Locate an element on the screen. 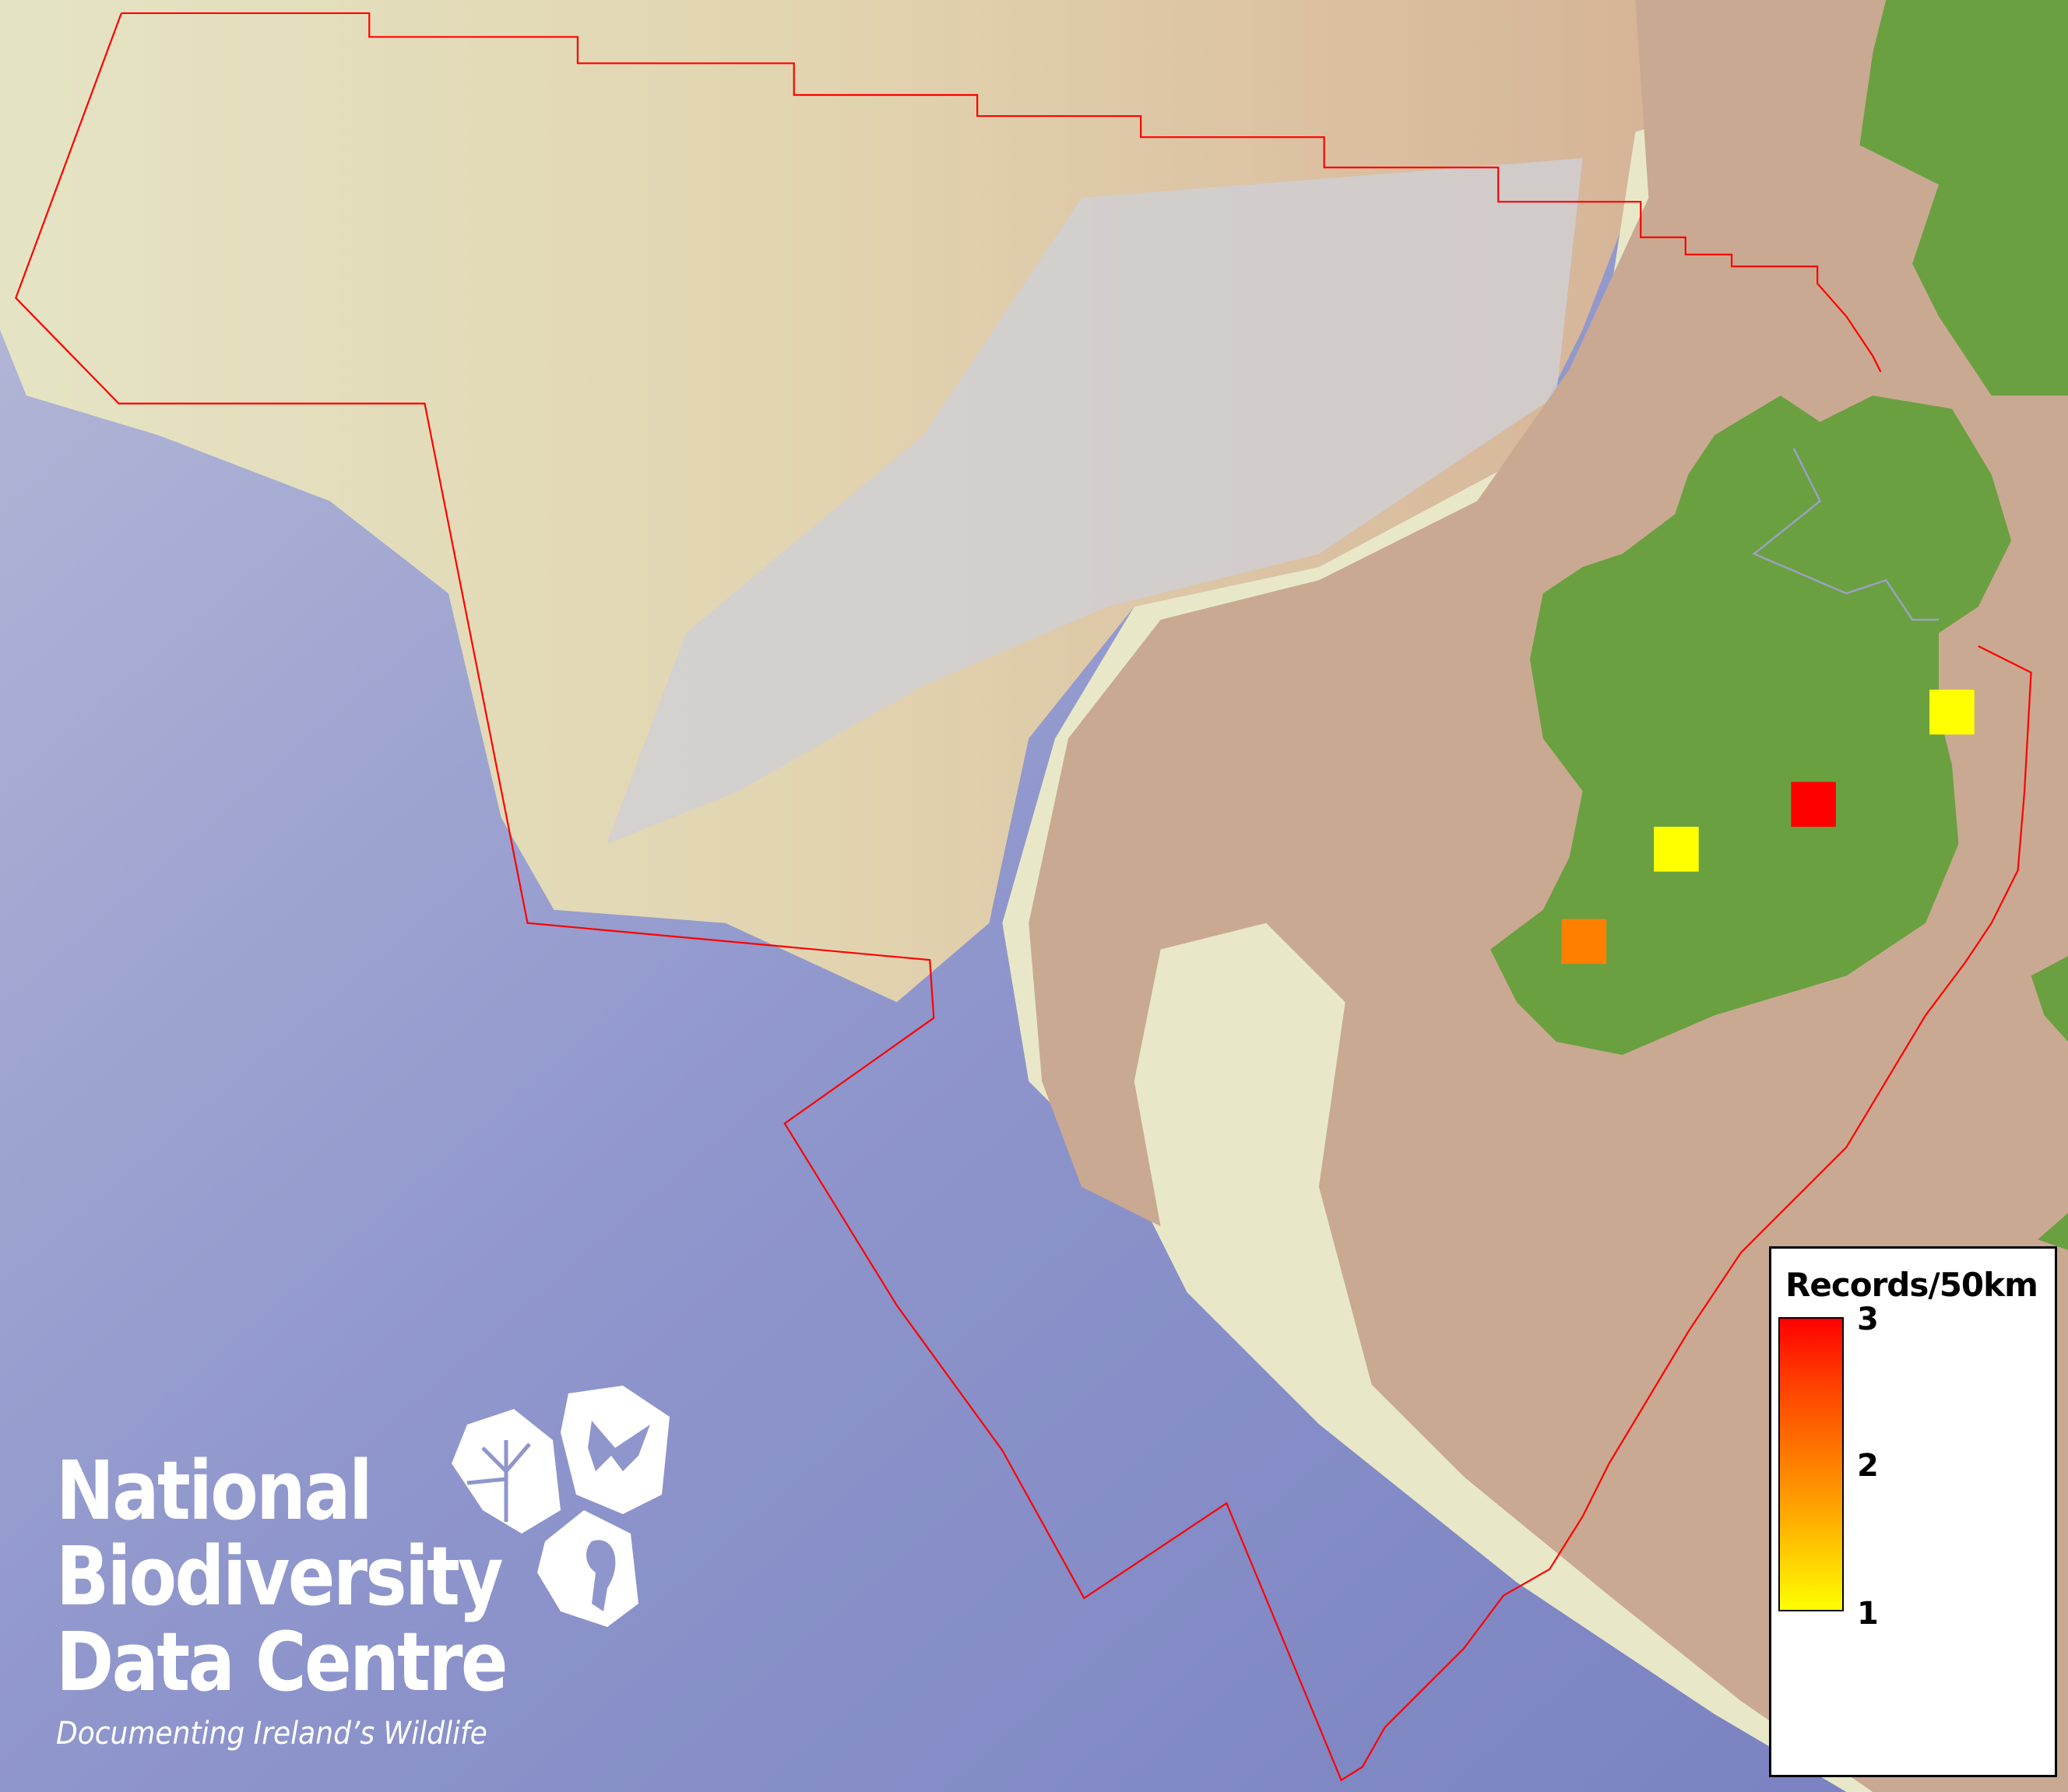  seahorse-hexagon-icon is located at coordinates (587, 1568).